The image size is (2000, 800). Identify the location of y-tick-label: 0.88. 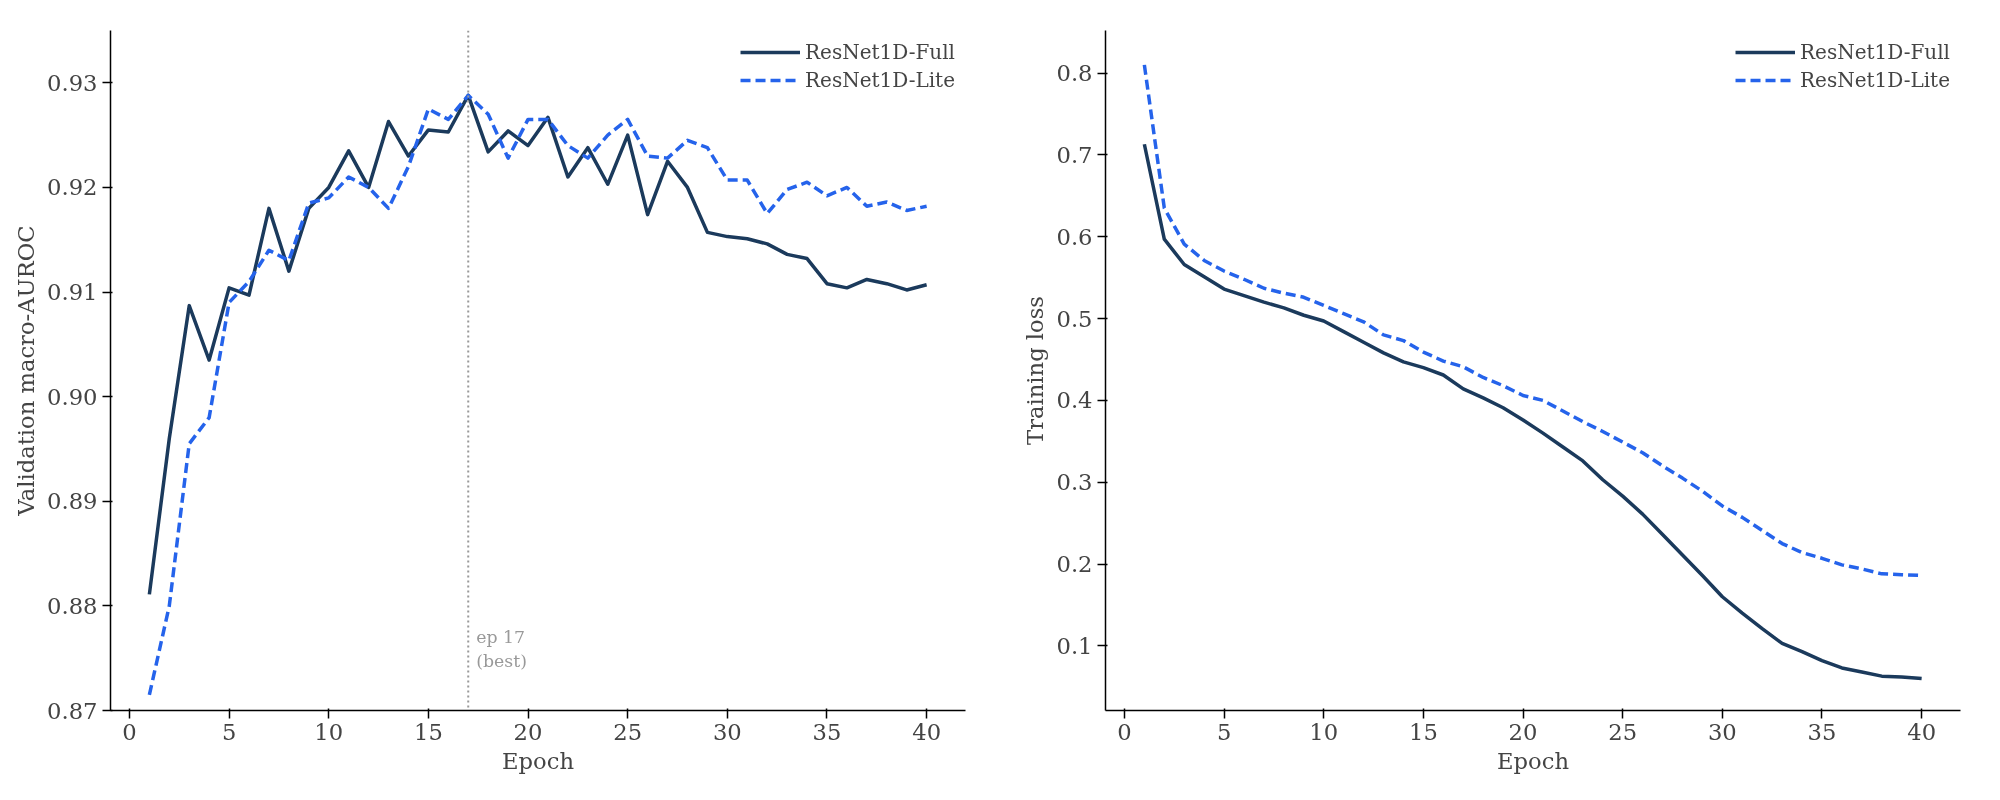
(72, 605).